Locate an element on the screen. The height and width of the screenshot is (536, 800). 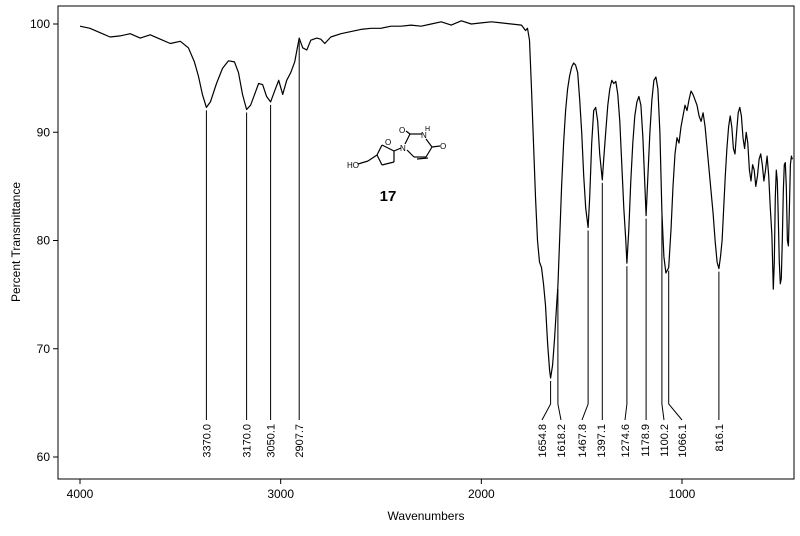
peak-label: 1618.2 is located at coordinates (562, 441).